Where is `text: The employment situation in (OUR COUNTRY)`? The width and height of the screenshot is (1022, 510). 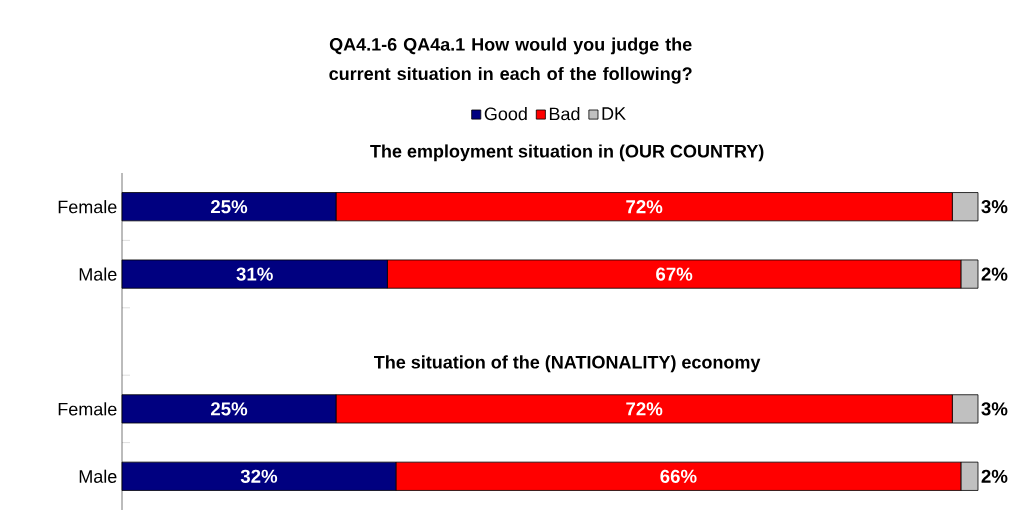 text: The employment situation in (OUR COUNTRY) is located at coordinates (567, 153).